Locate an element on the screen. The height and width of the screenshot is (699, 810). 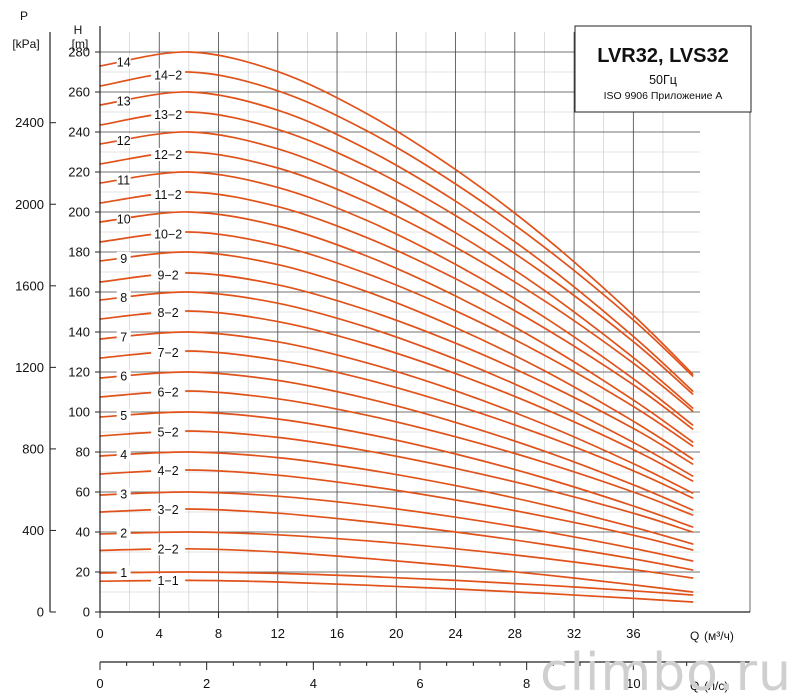
q-axis-unit: (м³/ч) is located at coordinates (719, 636).